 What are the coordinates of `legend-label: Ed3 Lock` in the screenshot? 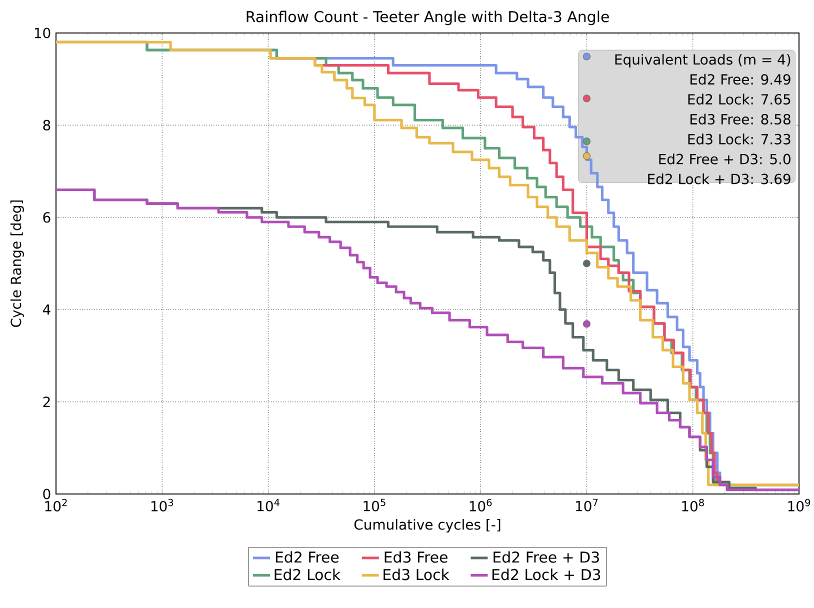 It's located at (417, 574).